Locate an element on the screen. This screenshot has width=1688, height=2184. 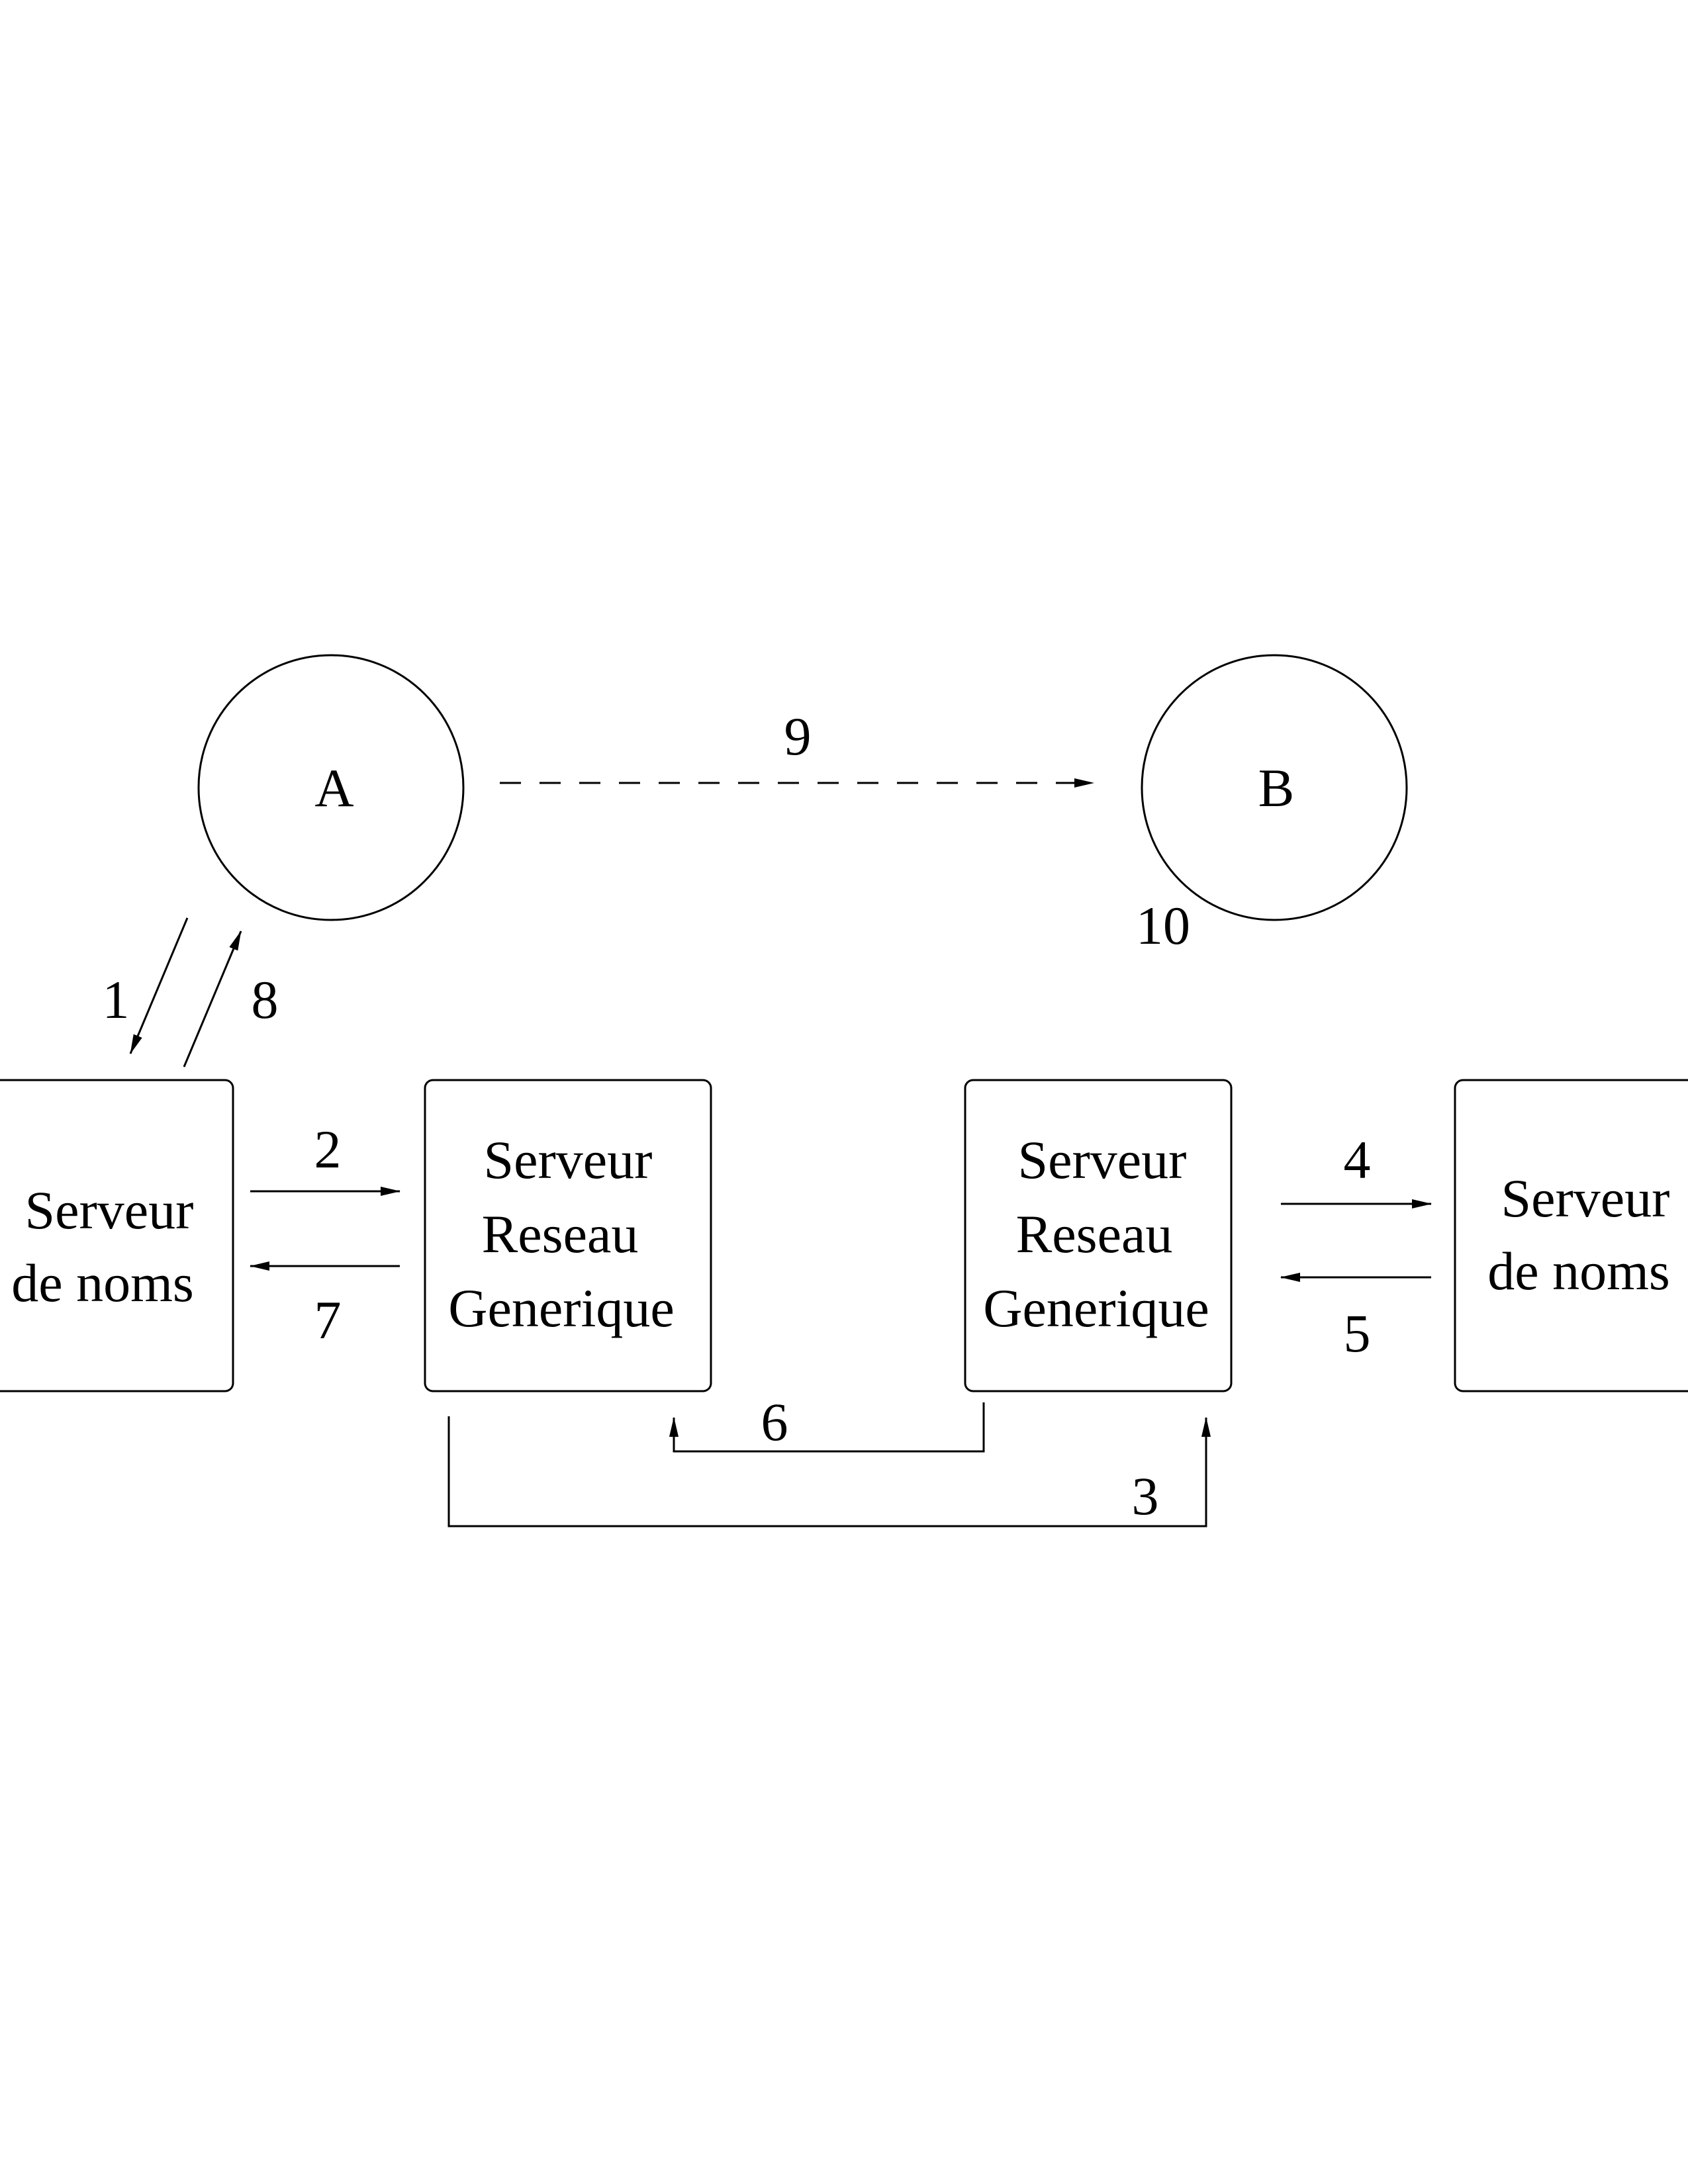
network-server-left: Serveur Reseau Generique is located at coordinates (568, 1235).